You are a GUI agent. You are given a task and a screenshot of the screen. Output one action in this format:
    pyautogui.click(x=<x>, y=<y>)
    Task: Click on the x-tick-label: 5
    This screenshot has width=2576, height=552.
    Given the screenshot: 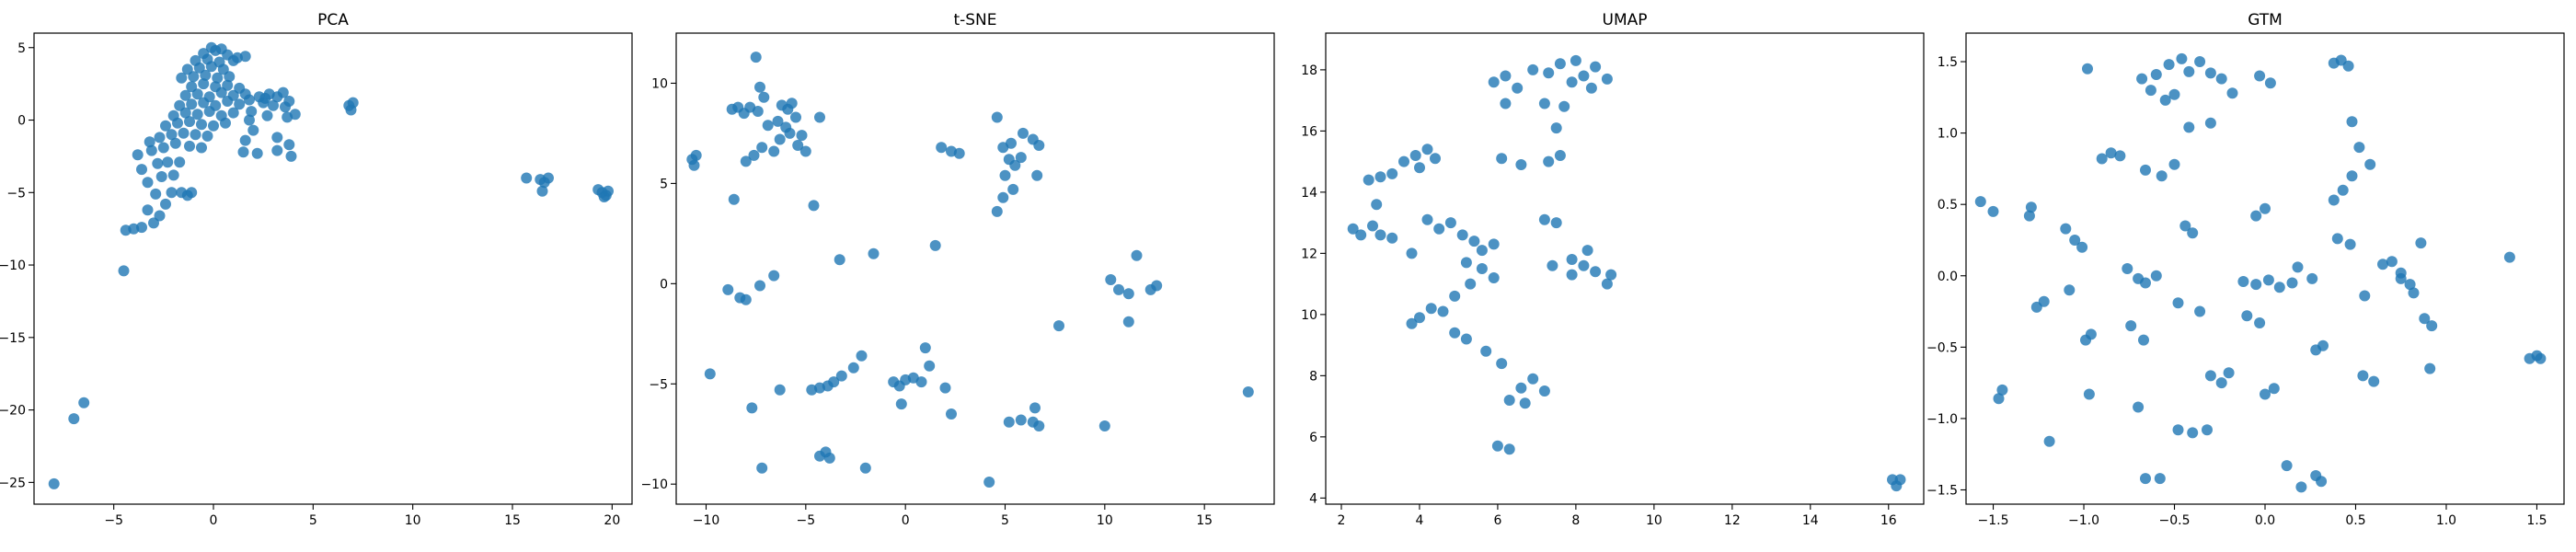 What is the action you would take?
    pyautogui.click(x=1005, y=520)
    